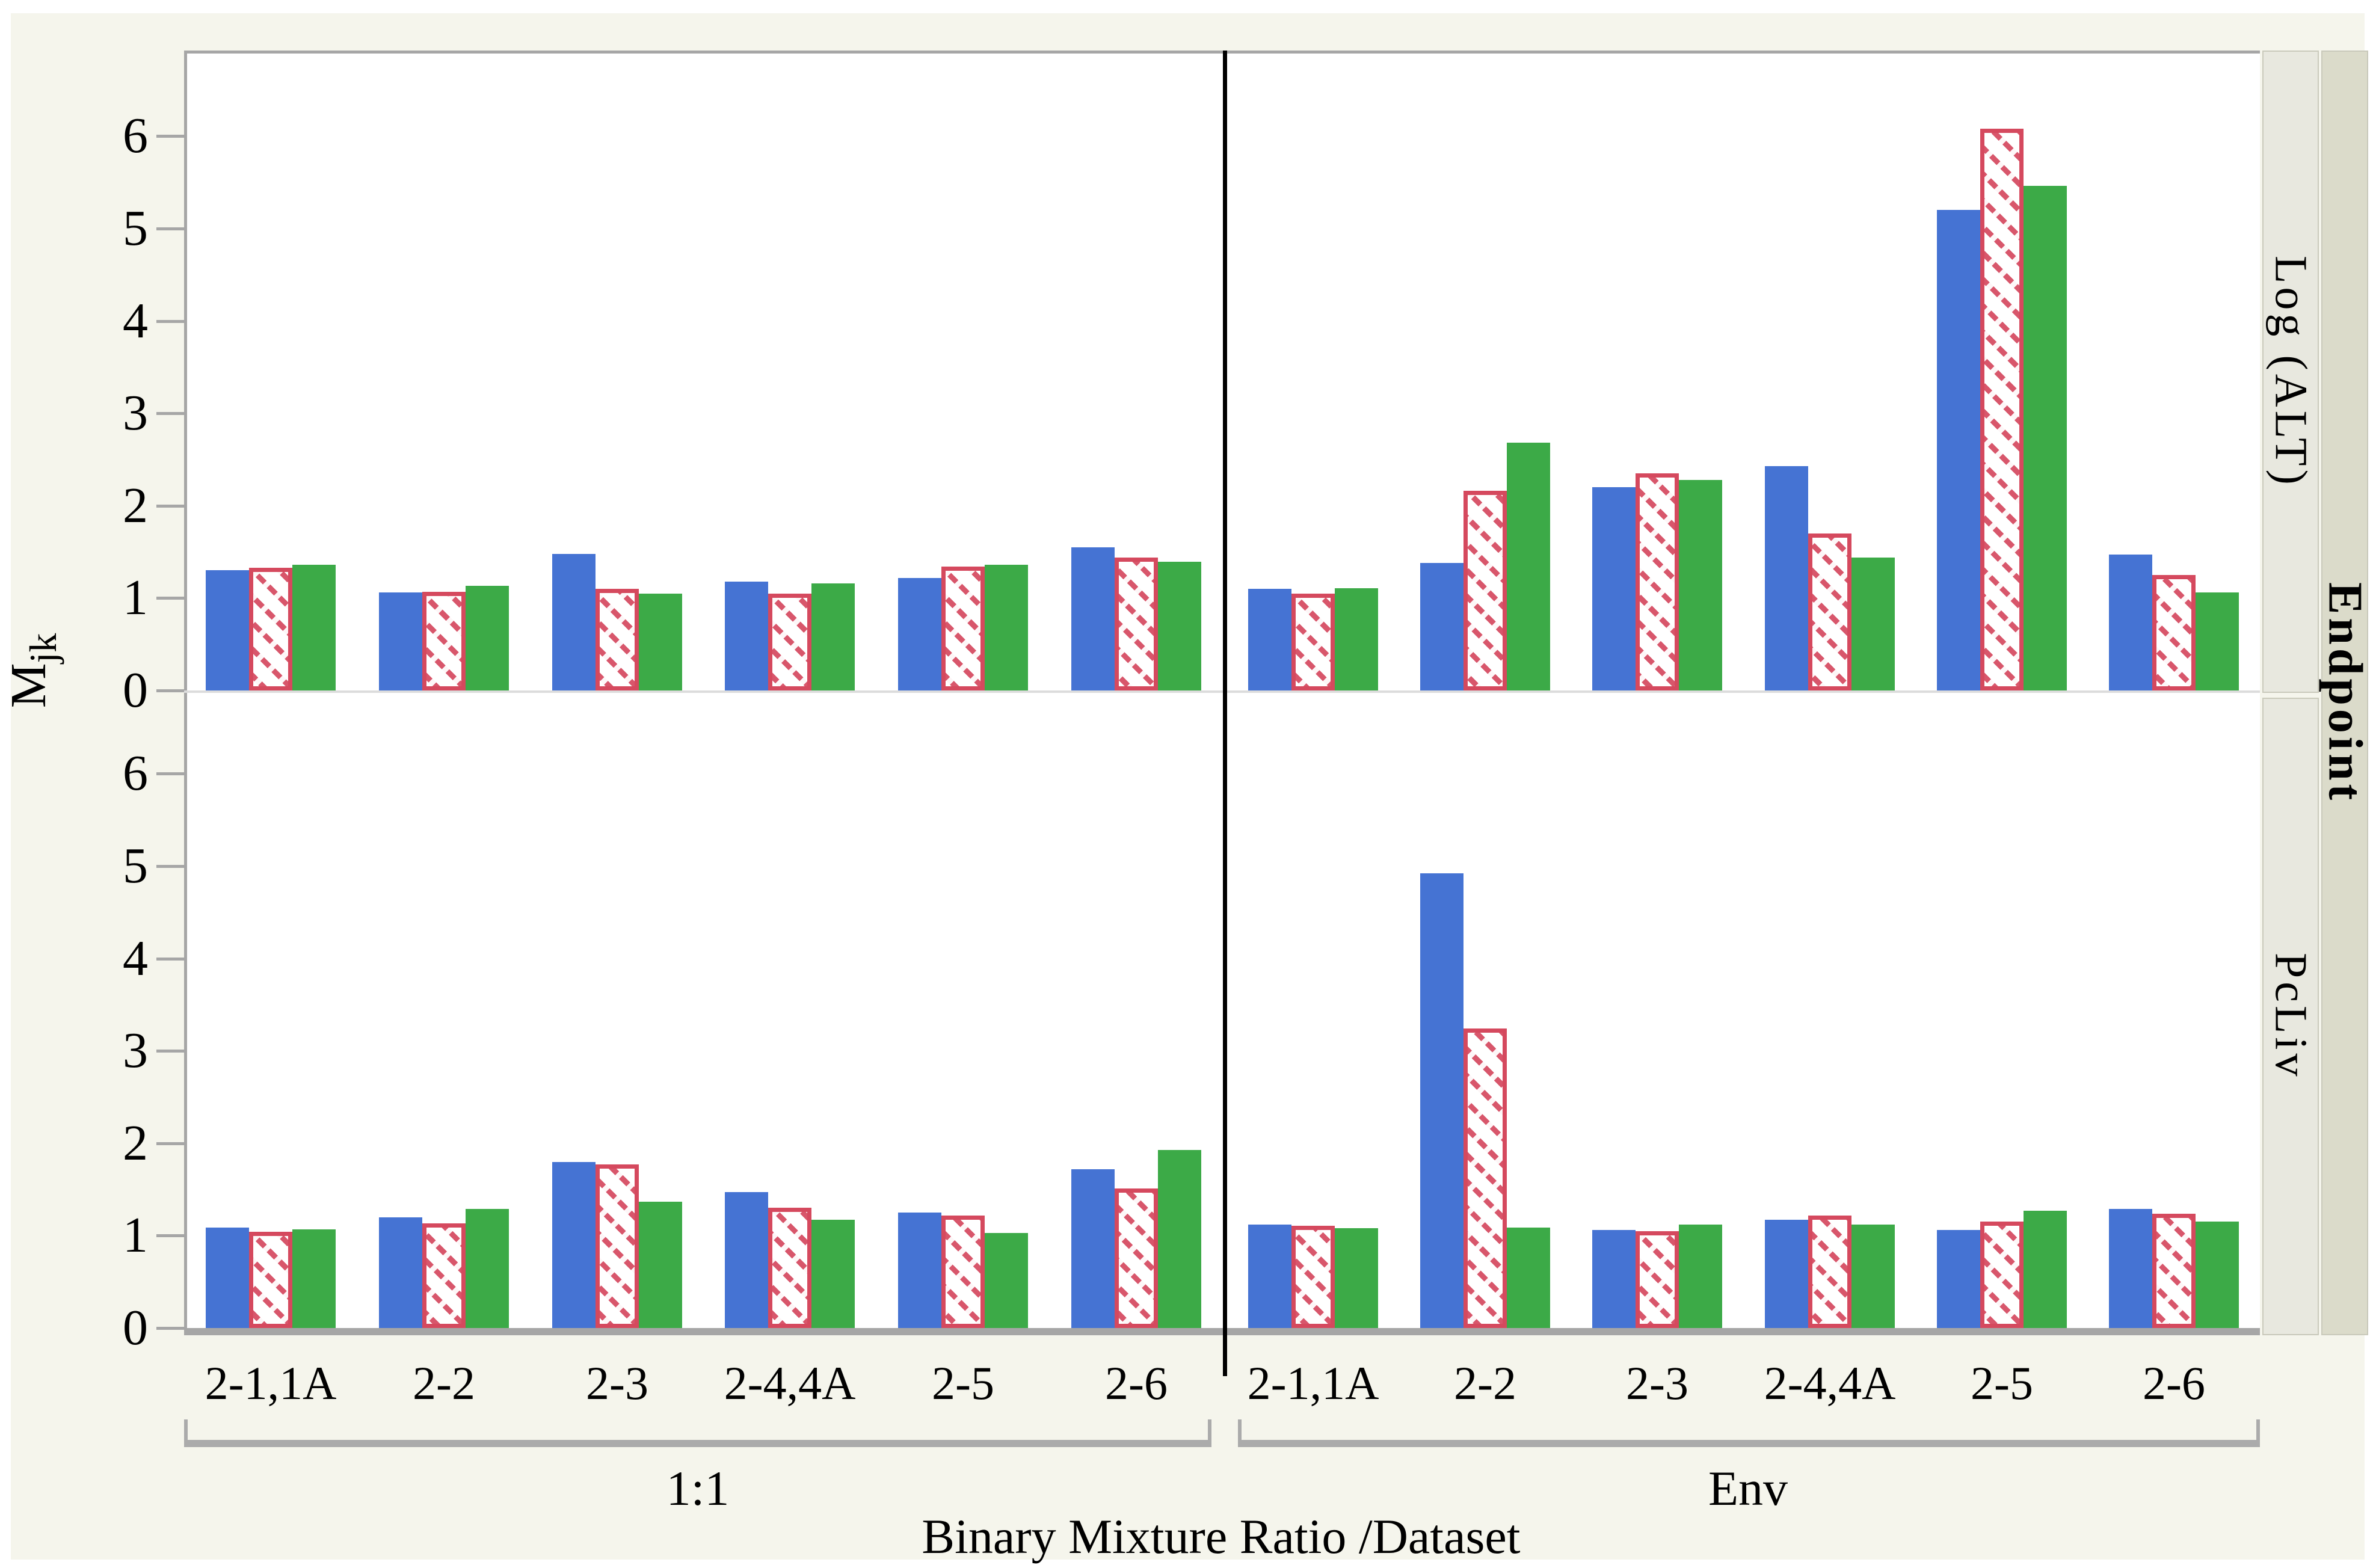  Describe the element at coordinates (698, 1488) in the screenshot. I see `dataset-group-label-1to1: 1:1` at that location.